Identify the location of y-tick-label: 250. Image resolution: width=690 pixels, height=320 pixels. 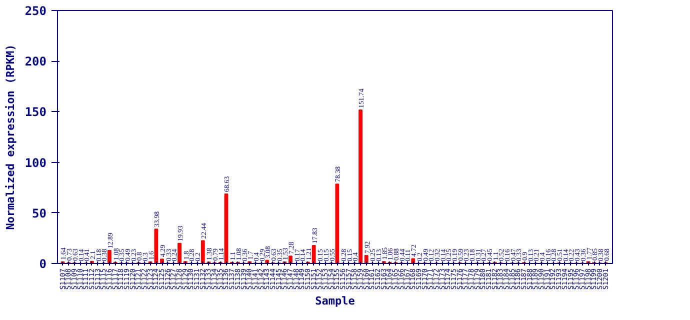
(35, 11).